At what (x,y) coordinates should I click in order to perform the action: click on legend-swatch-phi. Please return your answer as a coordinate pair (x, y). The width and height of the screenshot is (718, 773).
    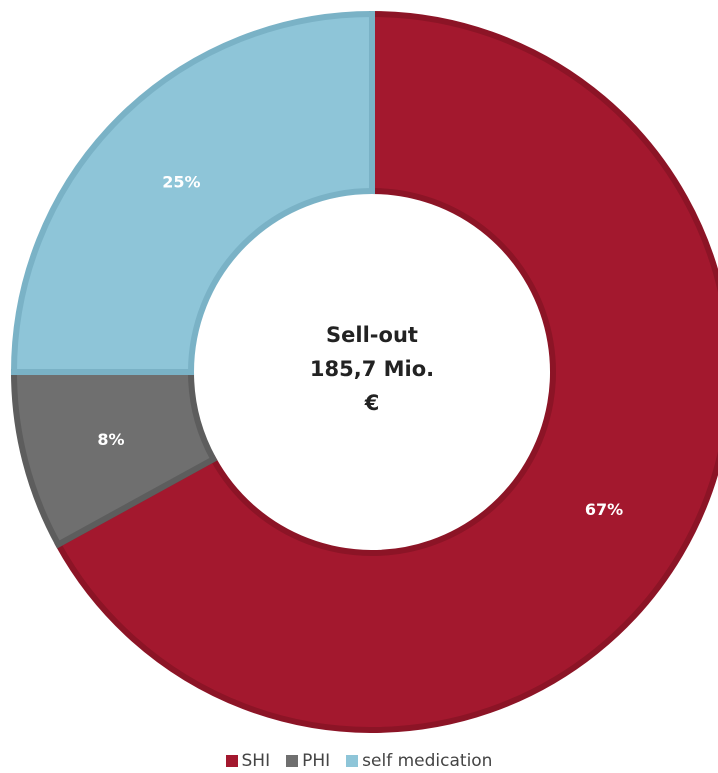
    Looking at the image, I should click on (292, 761).